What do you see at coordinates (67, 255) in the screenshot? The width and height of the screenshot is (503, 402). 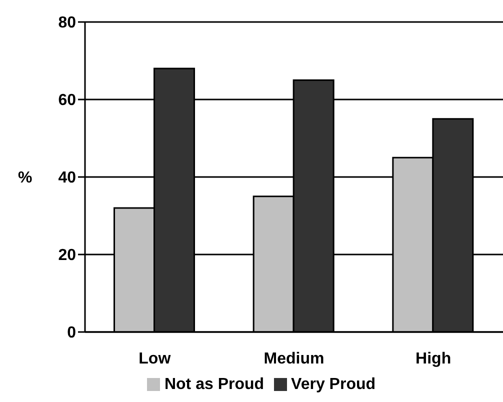 I see `y-tick-label: 20` at bounding box center [67, 255].